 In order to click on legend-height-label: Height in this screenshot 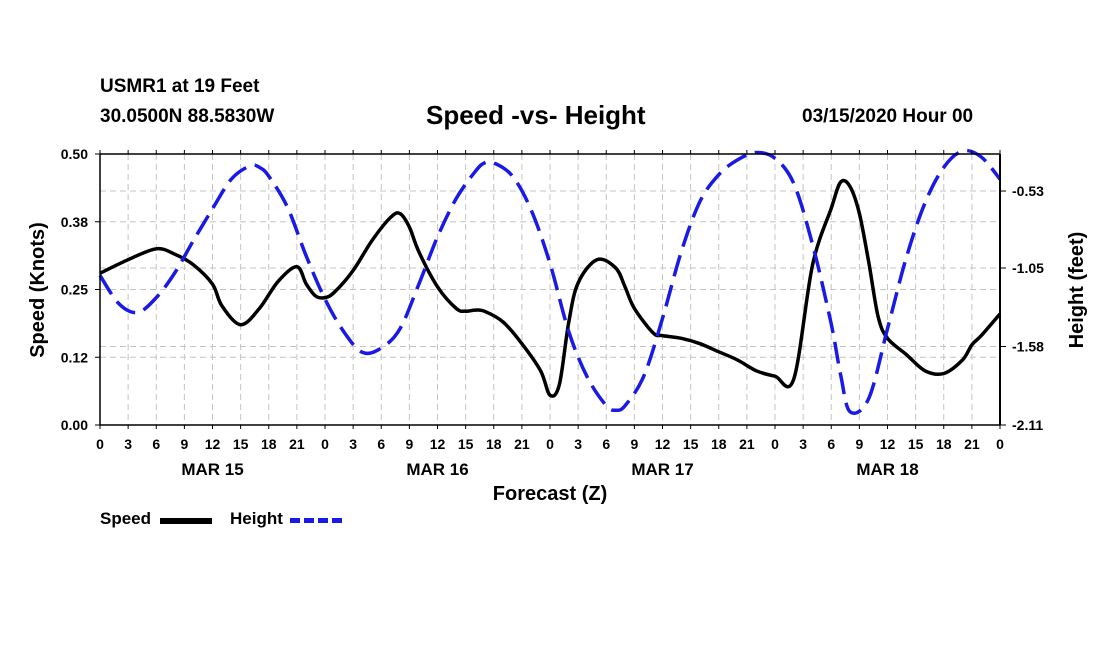, I will do `click(256, 518)`.